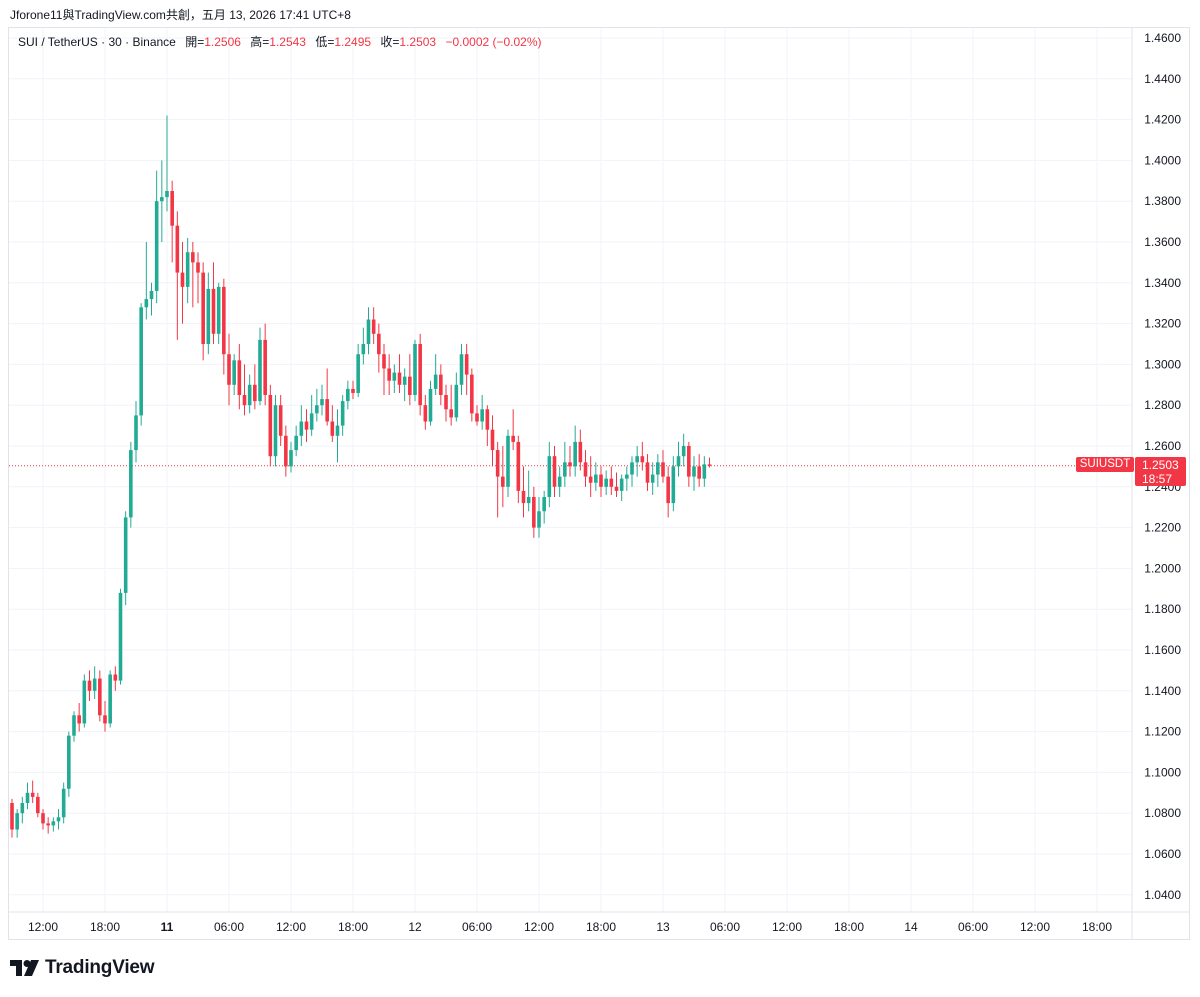 The image size is (1200, 997). Describe the element at coordinates (1162, 650) in the screenshot. I see `y-tick-label: 1.1600` at that location.